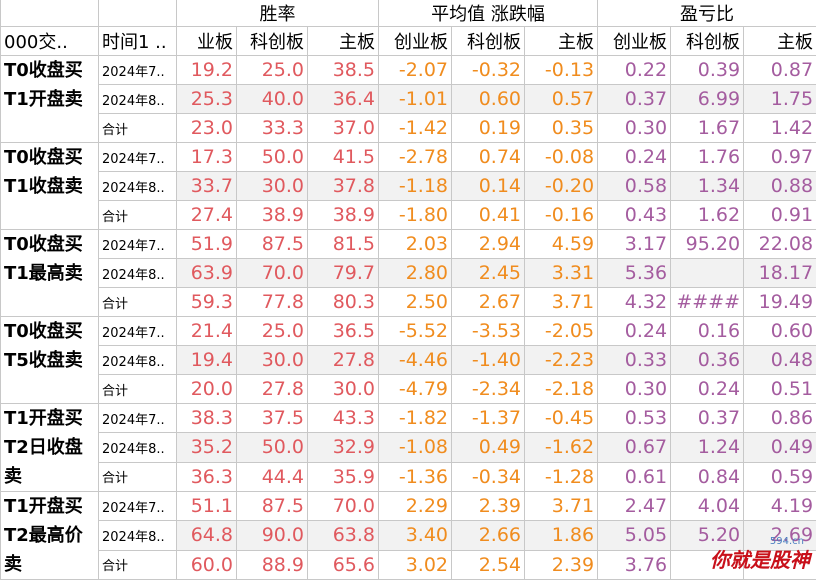 Image resolution: width=816 pixels, height=580 pixels. Describe the element at coordinates (780, 128) in the screenshot. I see `value-cell: 1.42` at that location.